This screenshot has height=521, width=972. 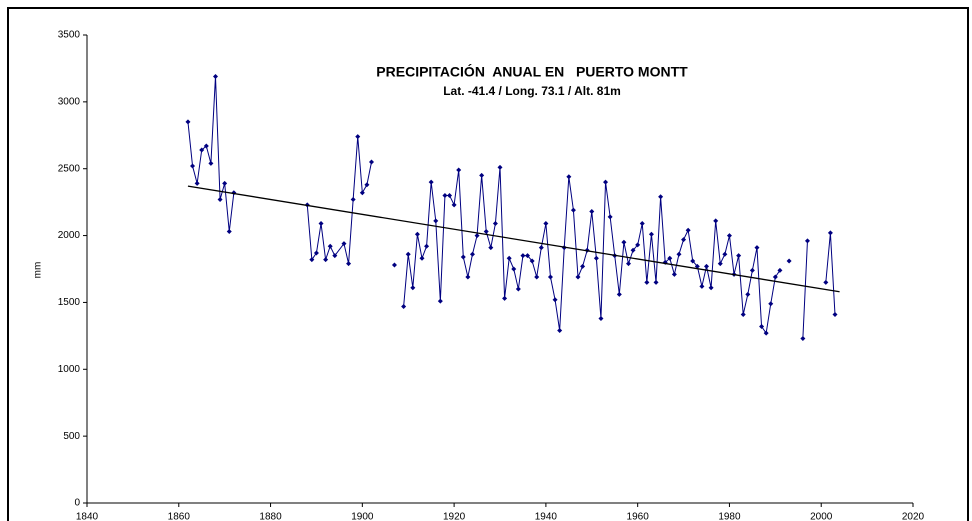 What do you see at coordinates (821, 516) in the screenshot?
I see `x-tick-label: 2000` at bounding box center [821, 516].